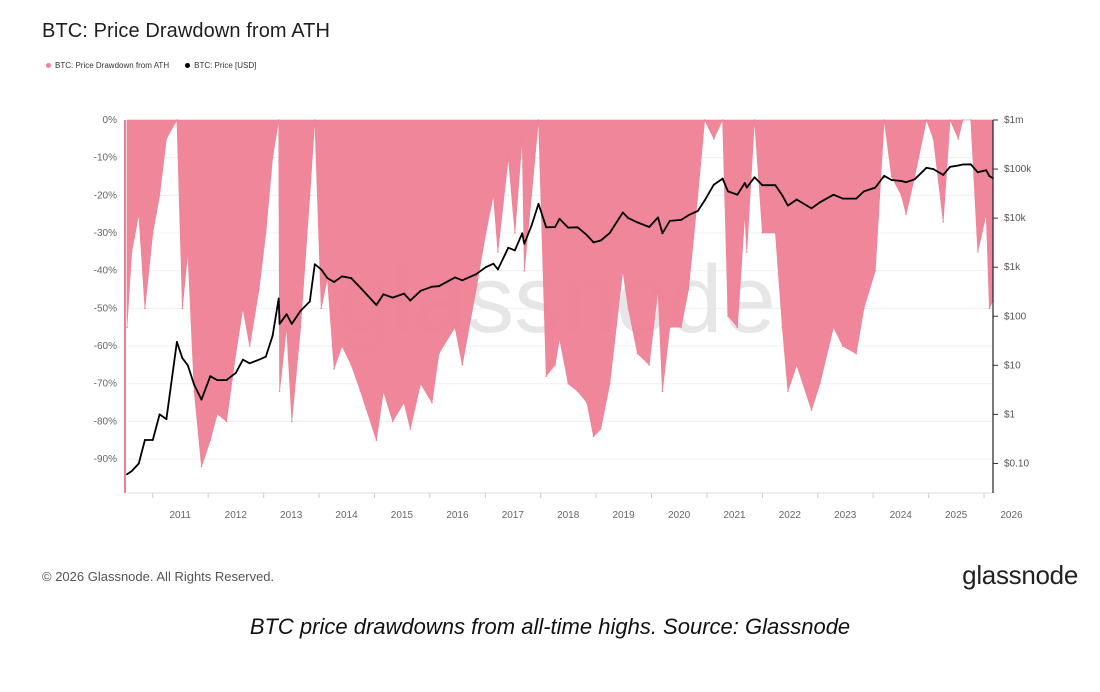 Image resolution: width=1100 pixels, height=692 pixels. What do you see at coordinates (1018, 169) in the screenshot?
I see `y-right-tick-label: $100k` at bounding box center [1018, 169].